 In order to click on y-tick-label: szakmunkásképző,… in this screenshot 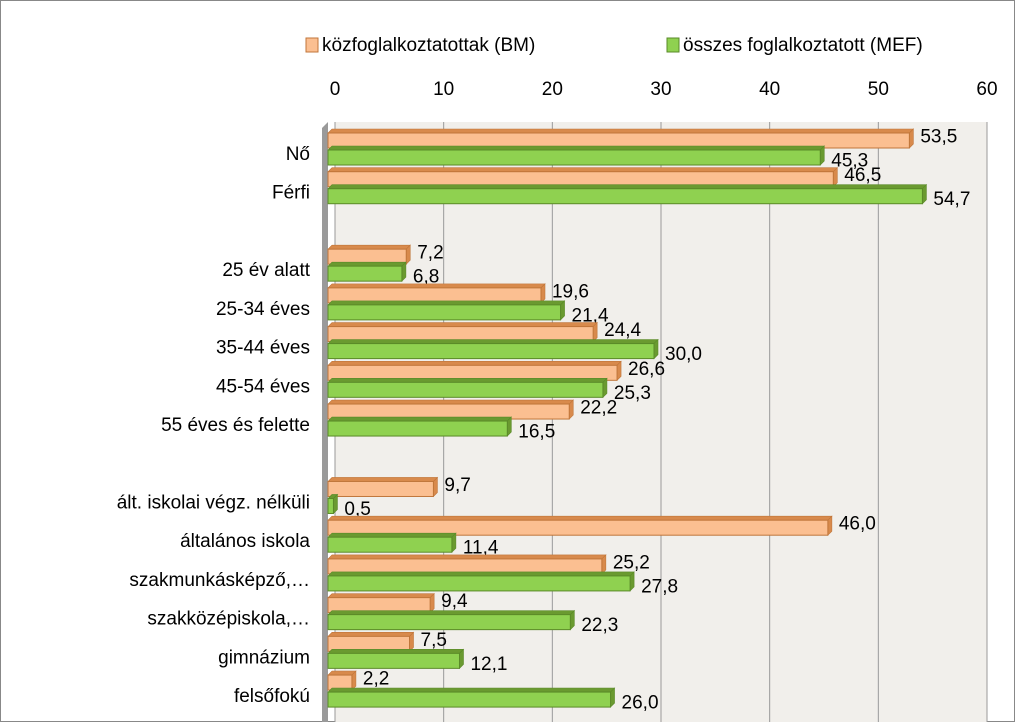, I will do `click(219, 580)`.